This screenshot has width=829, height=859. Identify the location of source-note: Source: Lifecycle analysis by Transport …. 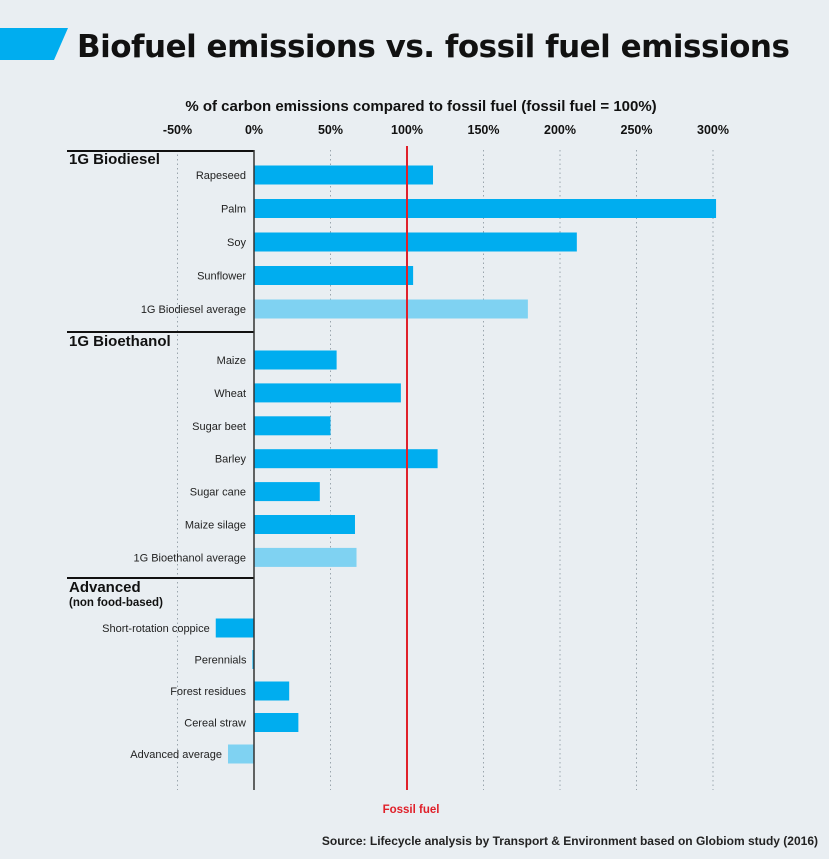
(570, 841).